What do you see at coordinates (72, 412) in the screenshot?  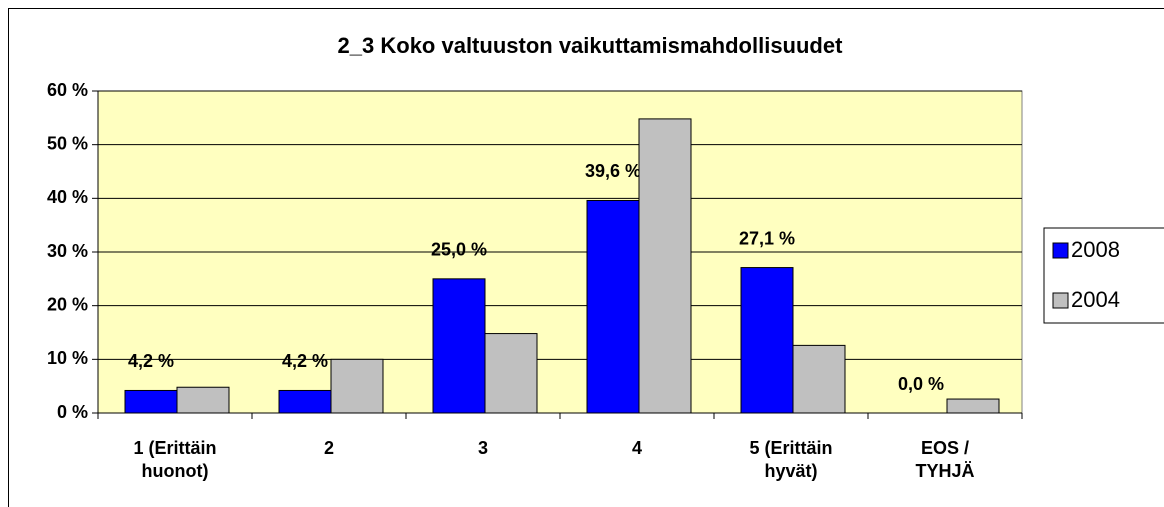 I see `y-tick-label: 0 %` at bounding box center [72, 412].